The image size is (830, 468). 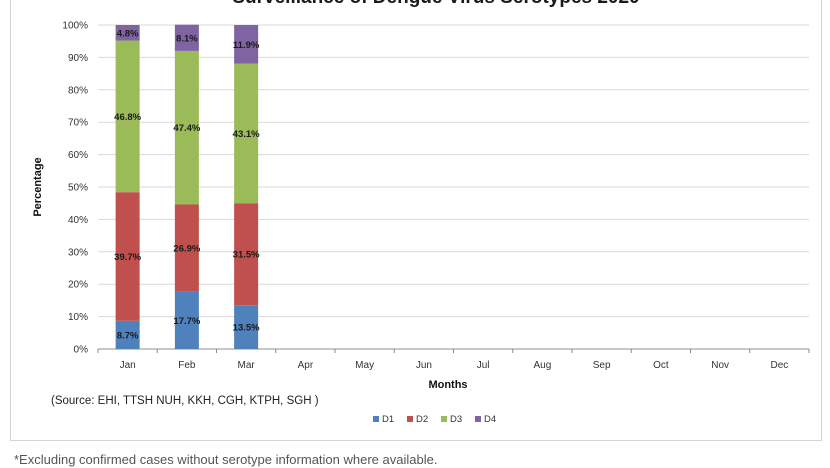 I want to click on data-label: 46.8%, so click(x=127, y=117).